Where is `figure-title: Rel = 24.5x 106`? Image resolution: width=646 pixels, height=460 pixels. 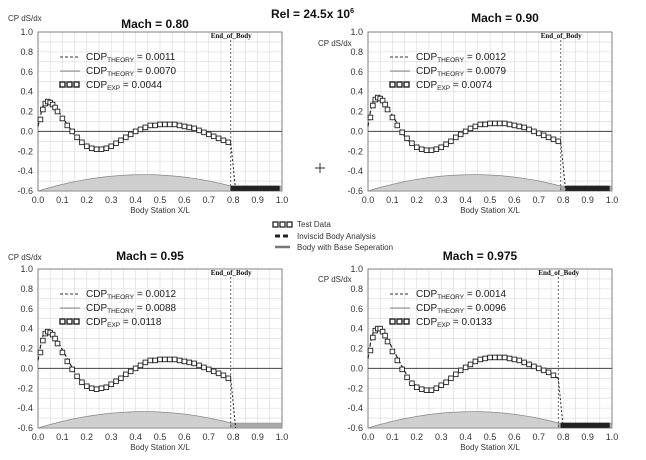 figure-title: Rel = 24.5x 106 is located at coordinates (312, 14).